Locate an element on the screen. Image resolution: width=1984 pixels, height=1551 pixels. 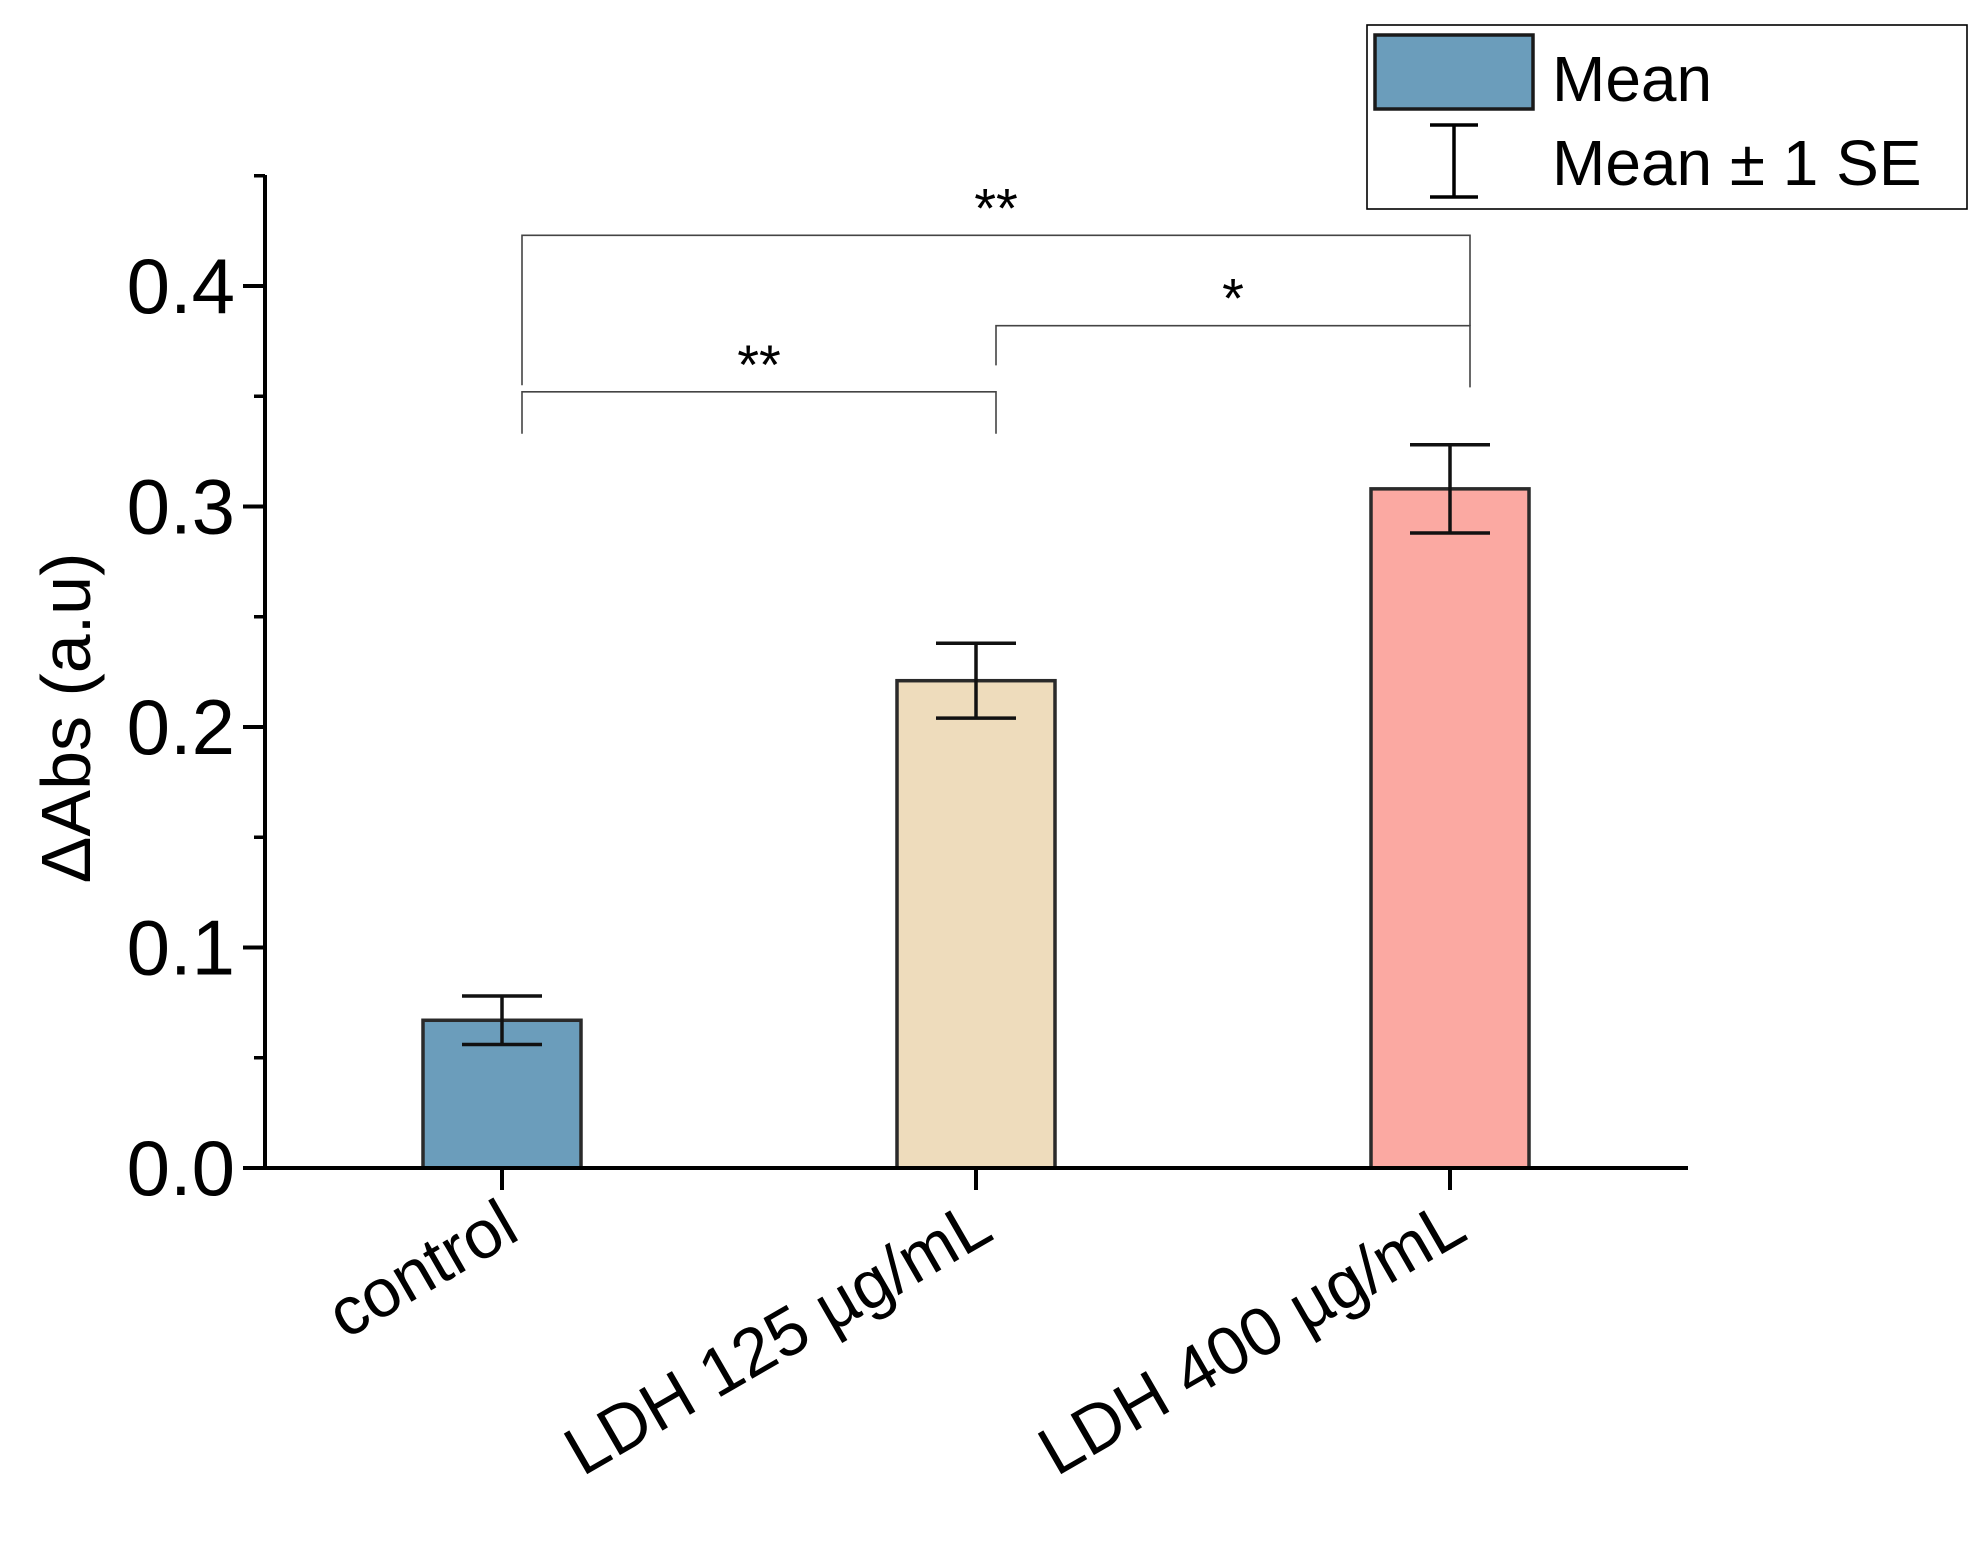
significance-bracket-1: * is located at coordinates (1233, 327).